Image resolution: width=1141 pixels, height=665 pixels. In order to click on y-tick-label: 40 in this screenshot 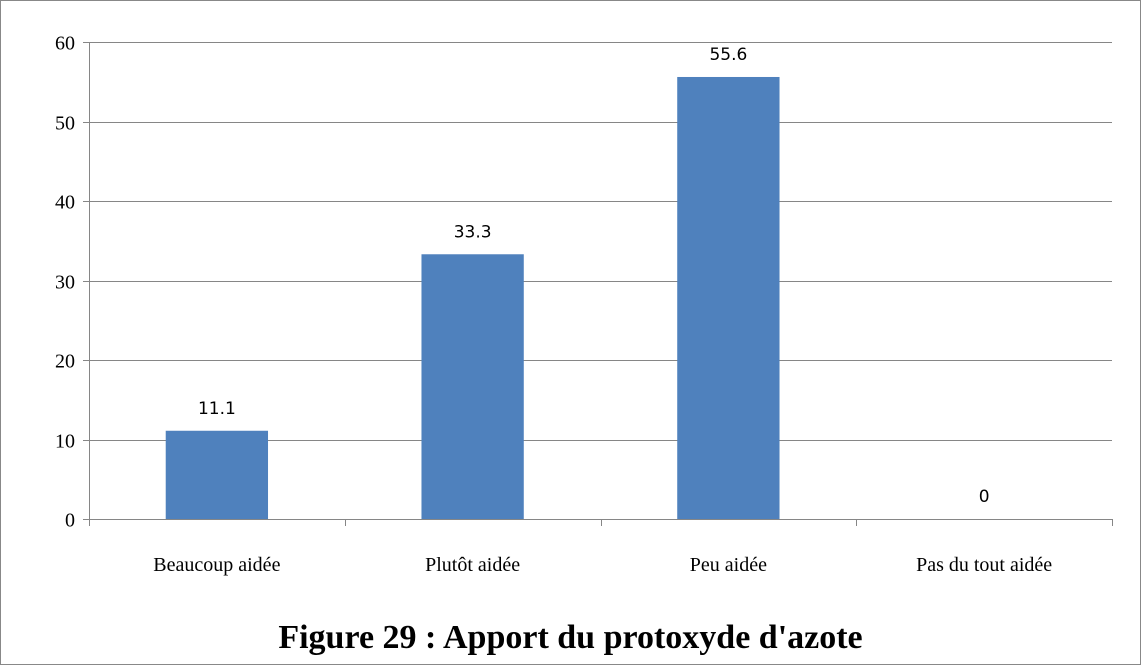, I will do `click(65, 203)`.